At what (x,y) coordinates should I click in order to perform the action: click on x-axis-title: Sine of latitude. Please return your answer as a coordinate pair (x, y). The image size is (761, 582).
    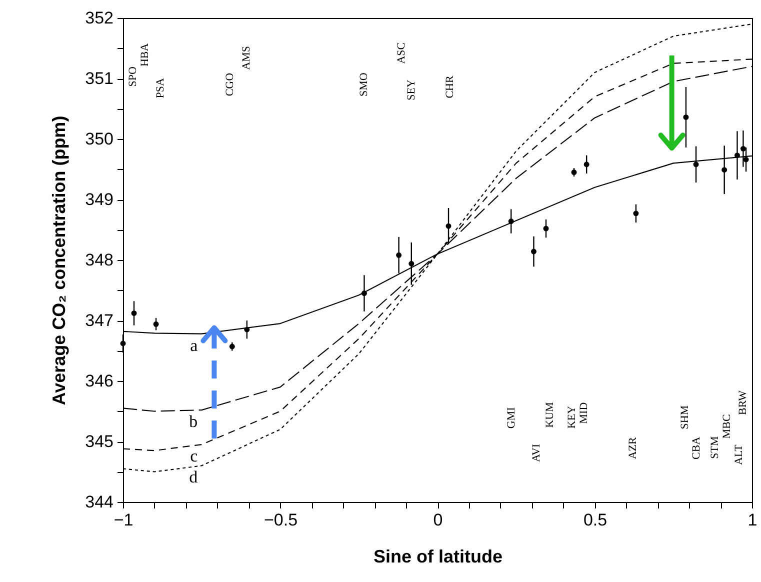
    Looking at the image, I should click on (438, 556).